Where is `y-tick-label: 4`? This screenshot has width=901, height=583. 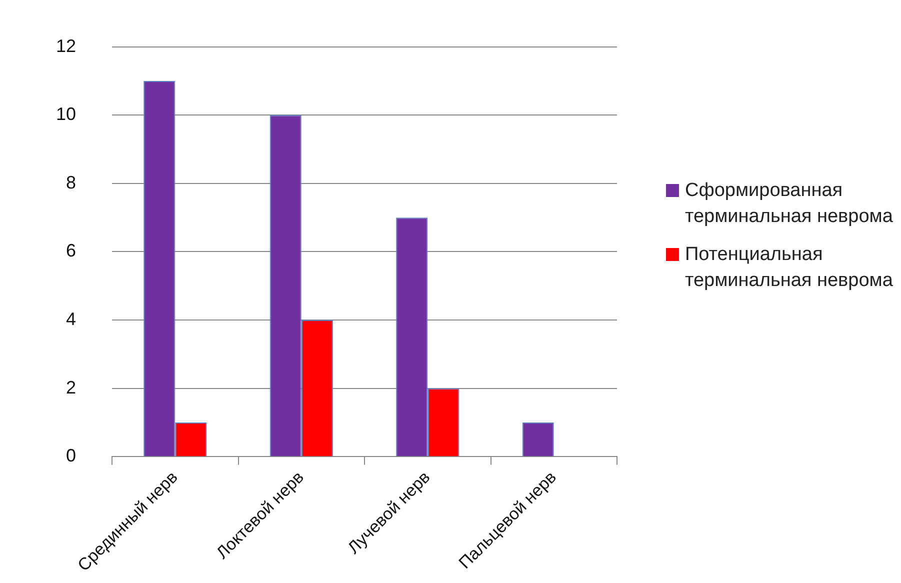
y-tick-label: 4 is located at coordinates (71, 319).